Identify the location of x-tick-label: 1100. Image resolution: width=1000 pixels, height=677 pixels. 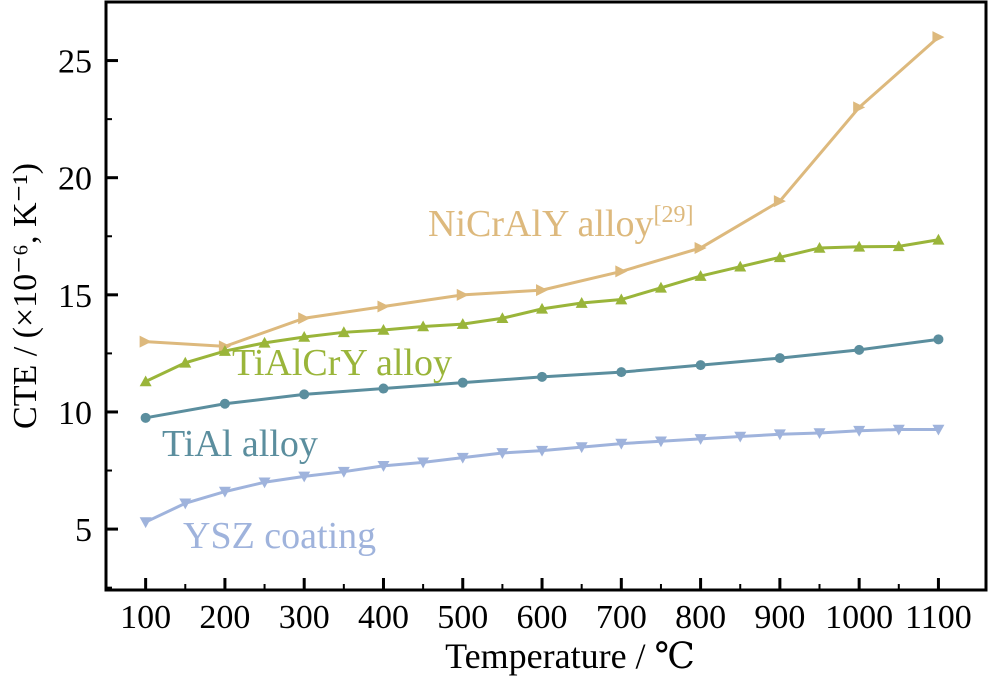
(938, 617).